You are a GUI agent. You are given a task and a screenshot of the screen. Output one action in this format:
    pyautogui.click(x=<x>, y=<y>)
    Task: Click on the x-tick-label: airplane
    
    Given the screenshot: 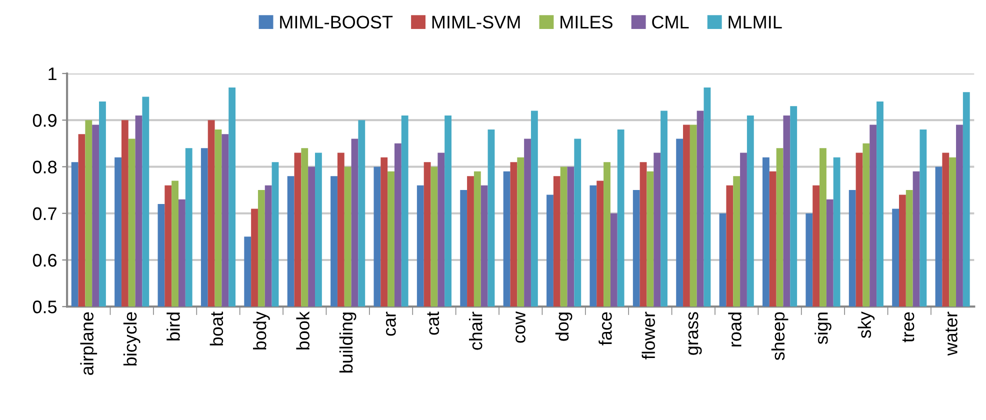 What is the action you would take?
    pyautogui.click(x=89, y=343)
    